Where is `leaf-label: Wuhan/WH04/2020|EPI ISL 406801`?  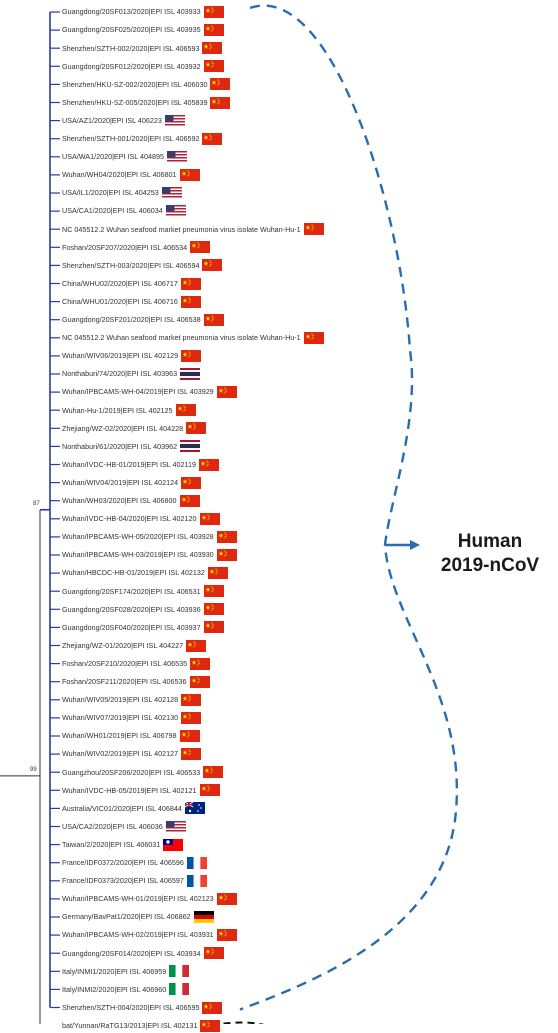
leaf-label: Wuhan/WH04/2020|EPI ISL 406801 is located at coordinates (119, 175).